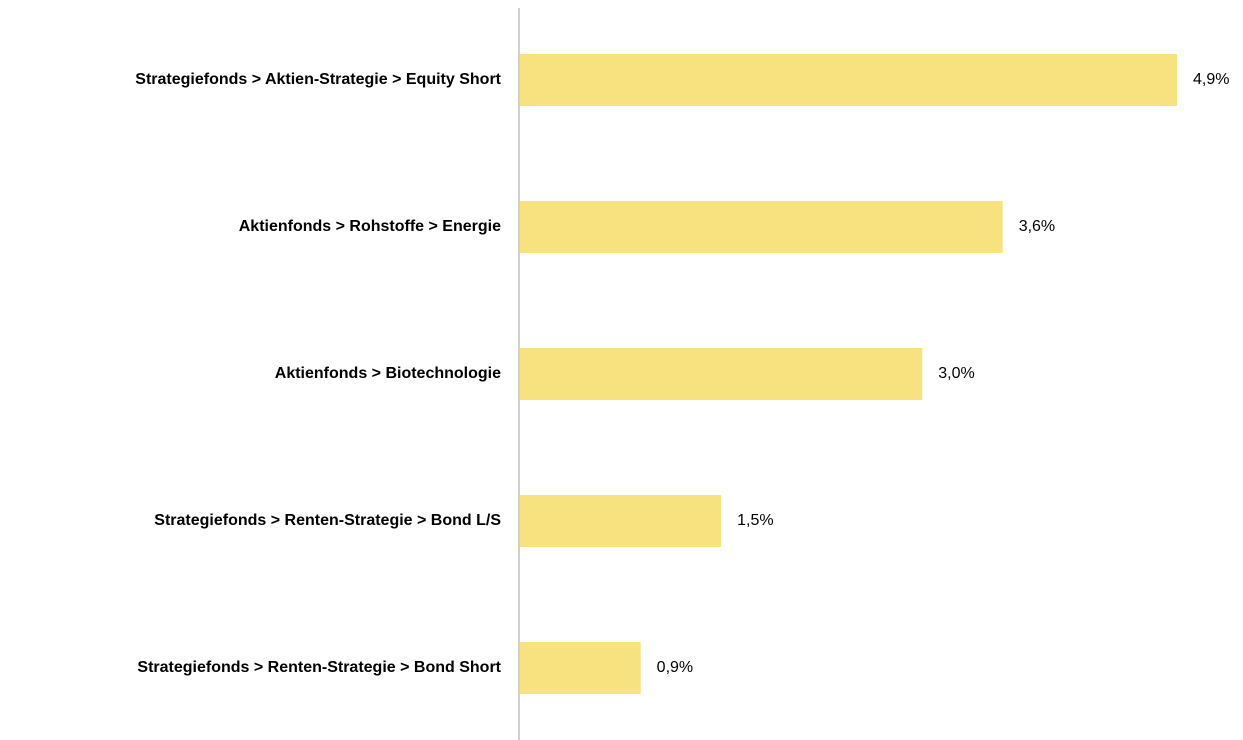 Image resolution: width=1243 pixels, height=740 pixels. What do you see at coordinates (1037, 226) in the screenshot?
I see `value-label: 3,6%` at bounding box center [1037, 226].